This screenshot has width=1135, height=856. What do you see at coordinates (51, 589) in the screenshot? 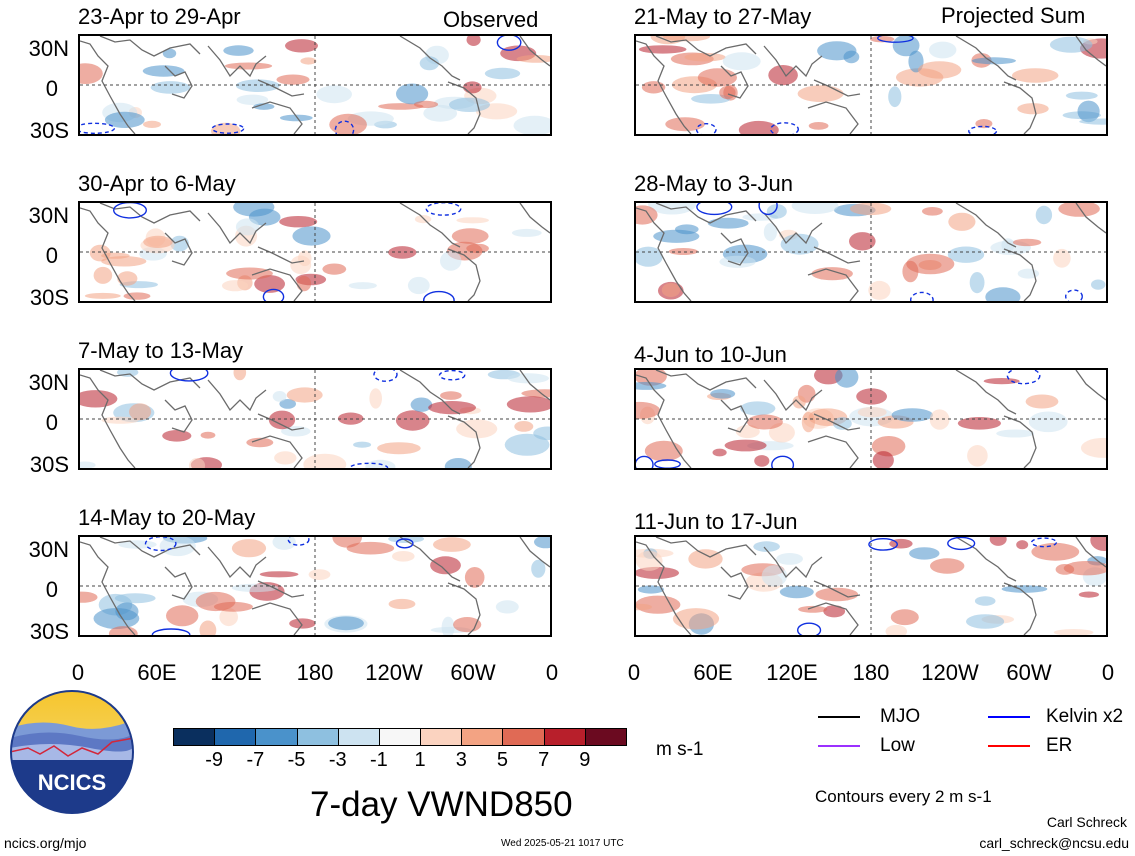
I see `lat-label: 0` at bounding box center [51, 589].